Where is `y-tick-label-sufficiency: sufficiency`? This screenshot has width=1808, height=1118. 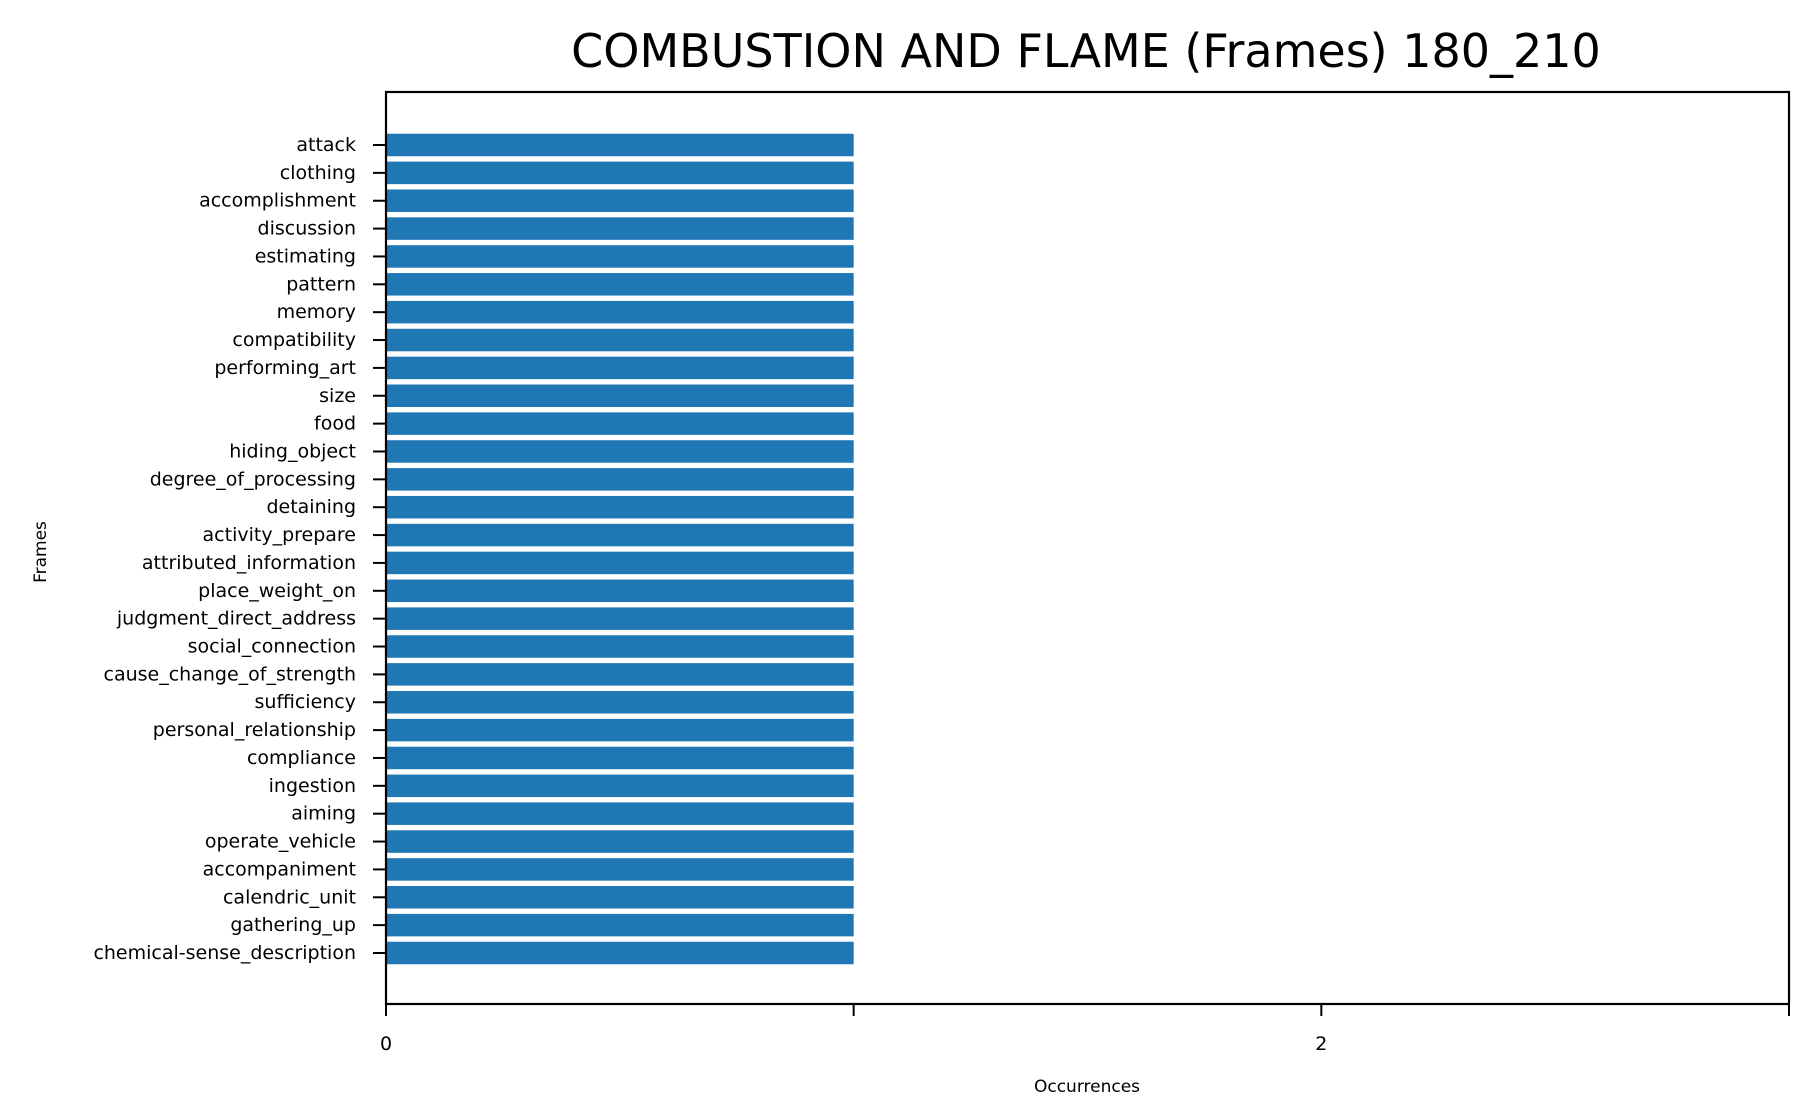
y-tick-label-sufficiency: sufficiency is located at coordinates (305, 702).